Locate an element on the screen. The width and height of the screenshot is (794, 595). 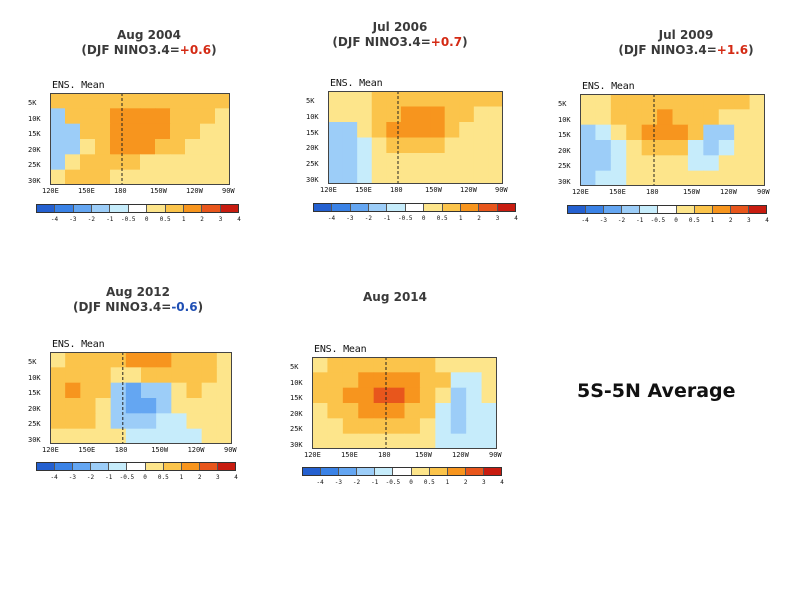
panel-title: Jul 2006 (DJF NINO3.4=+0.7) is located at coordinates (400, 35).